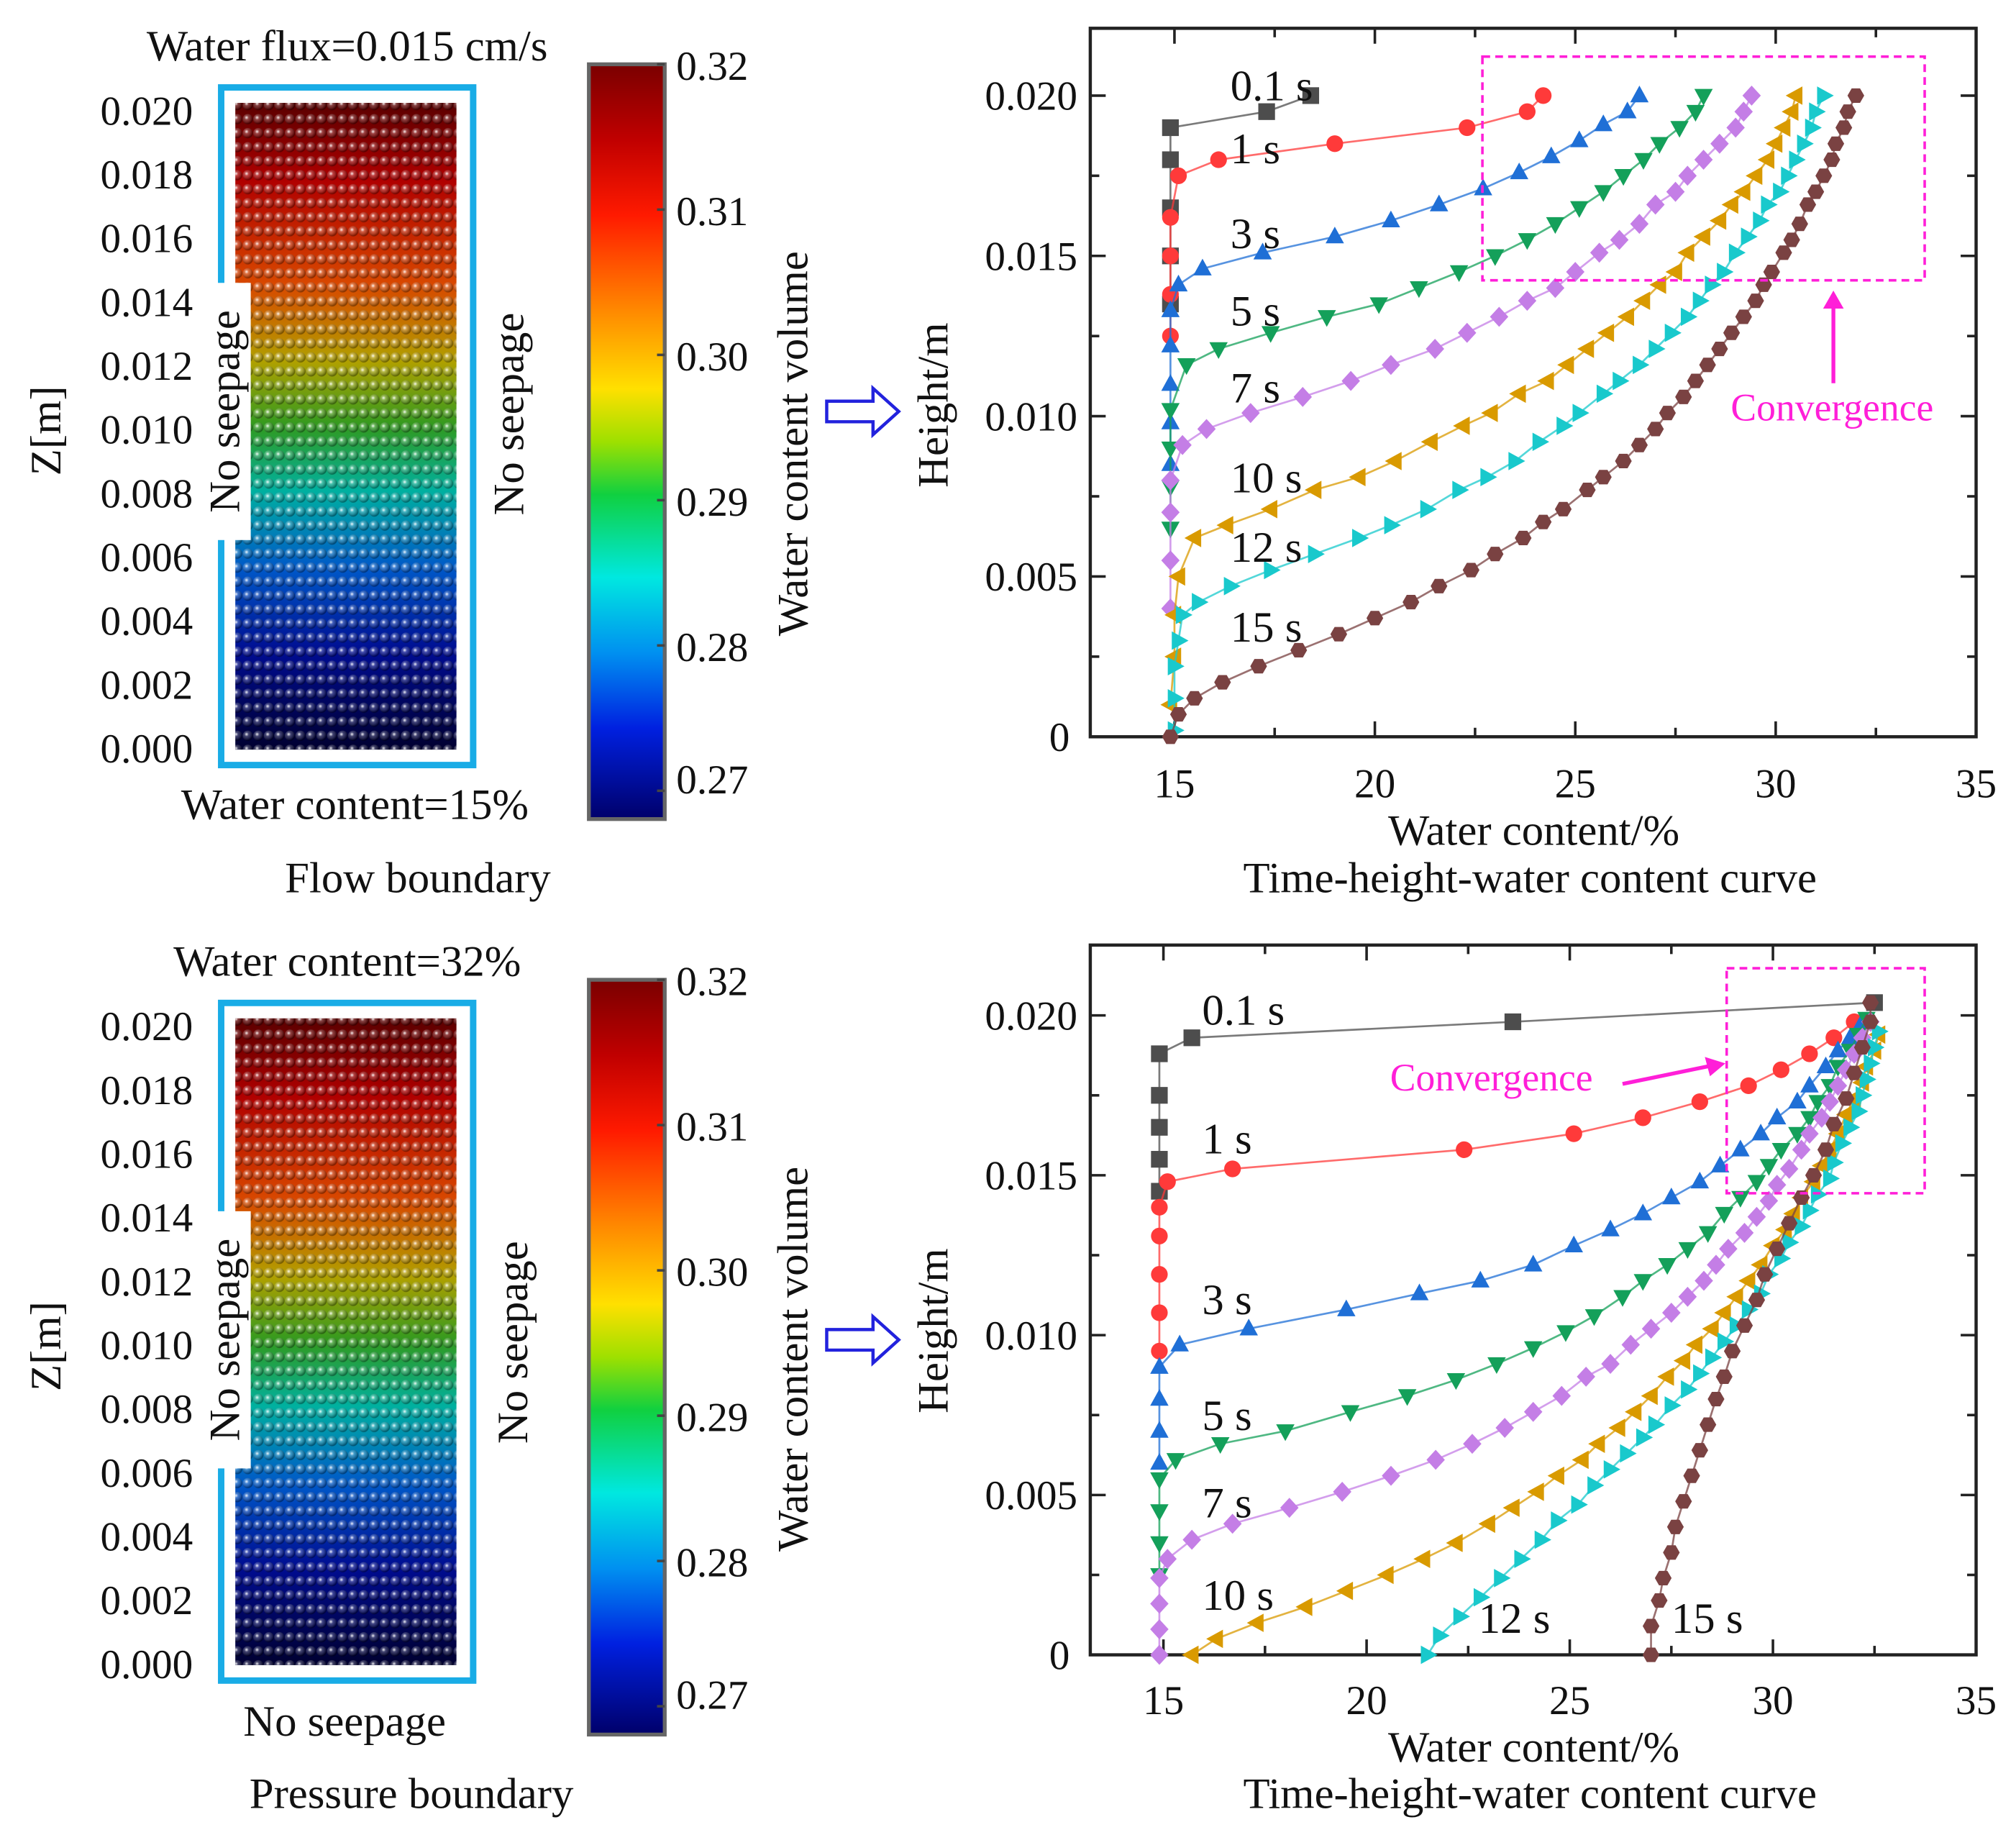 The image size is (2016, 1840). What do you see at coordinates (1437, 312) in the screenshot?
I see `series-line` at bounding box center [1437, 312].